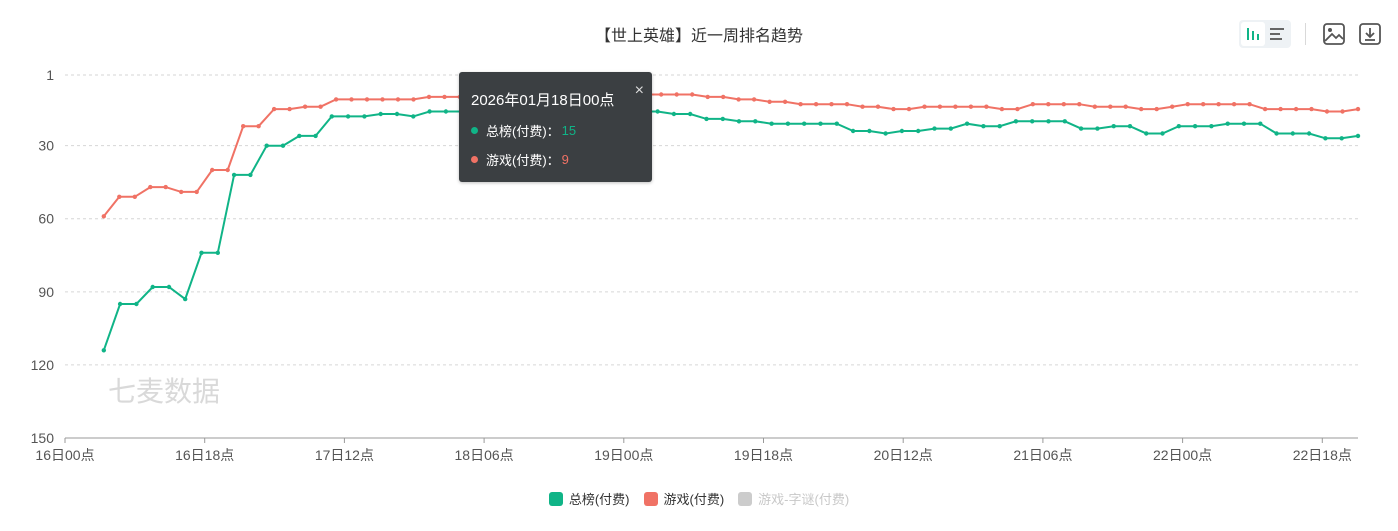  Describe the element at coordinates (683, 498) in the screenshot. I see `legend-item-games: 游戏(付费)` at that location.